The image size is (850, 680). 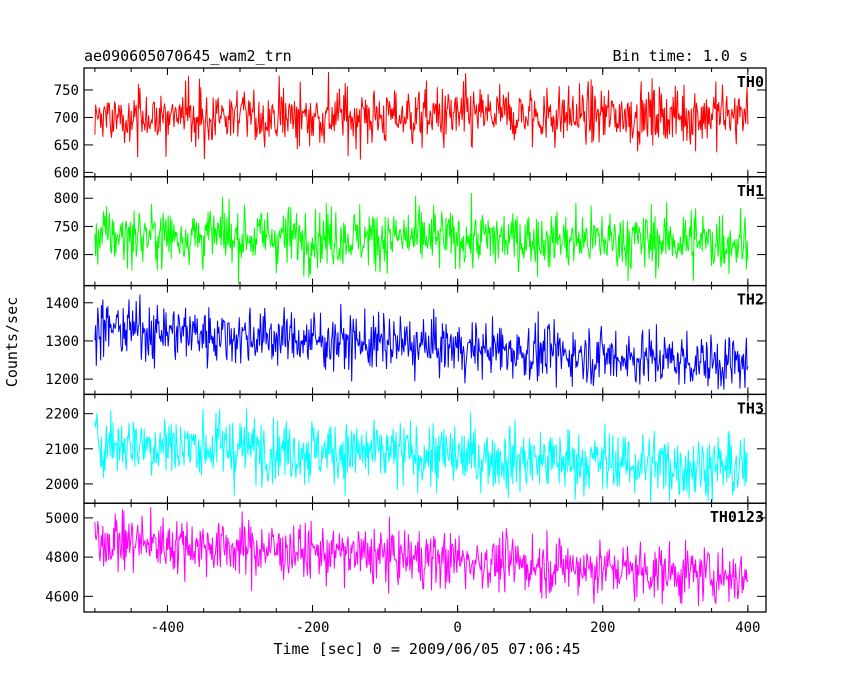 What do you see at coordinates (188, 56) in the screenshot?
I see `plot-title: ae090605070645_wam2_trn` at bounding box center [188, 56].